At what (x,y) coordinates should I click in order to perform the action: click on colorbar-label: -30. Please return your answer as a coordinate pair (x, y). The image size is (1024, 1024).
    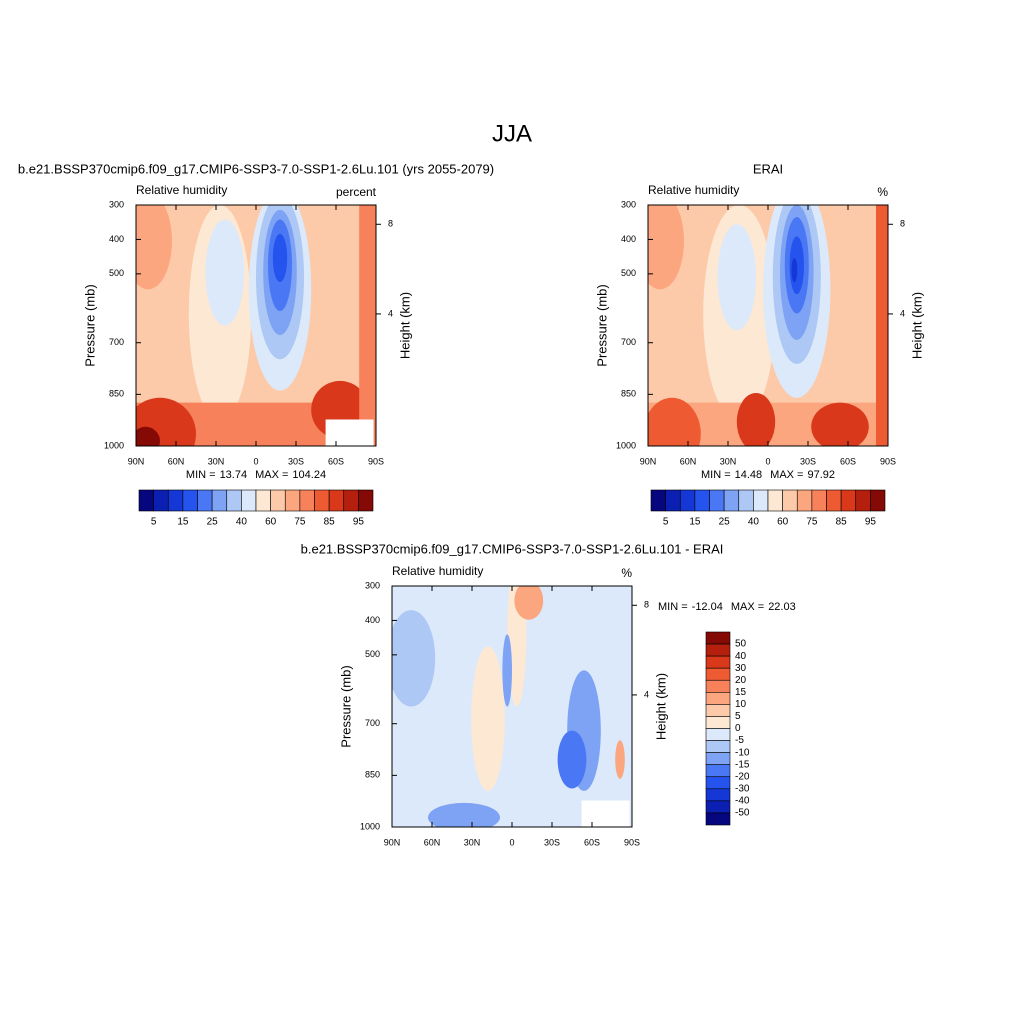
    Looking at the image, I should click on (742, 788).